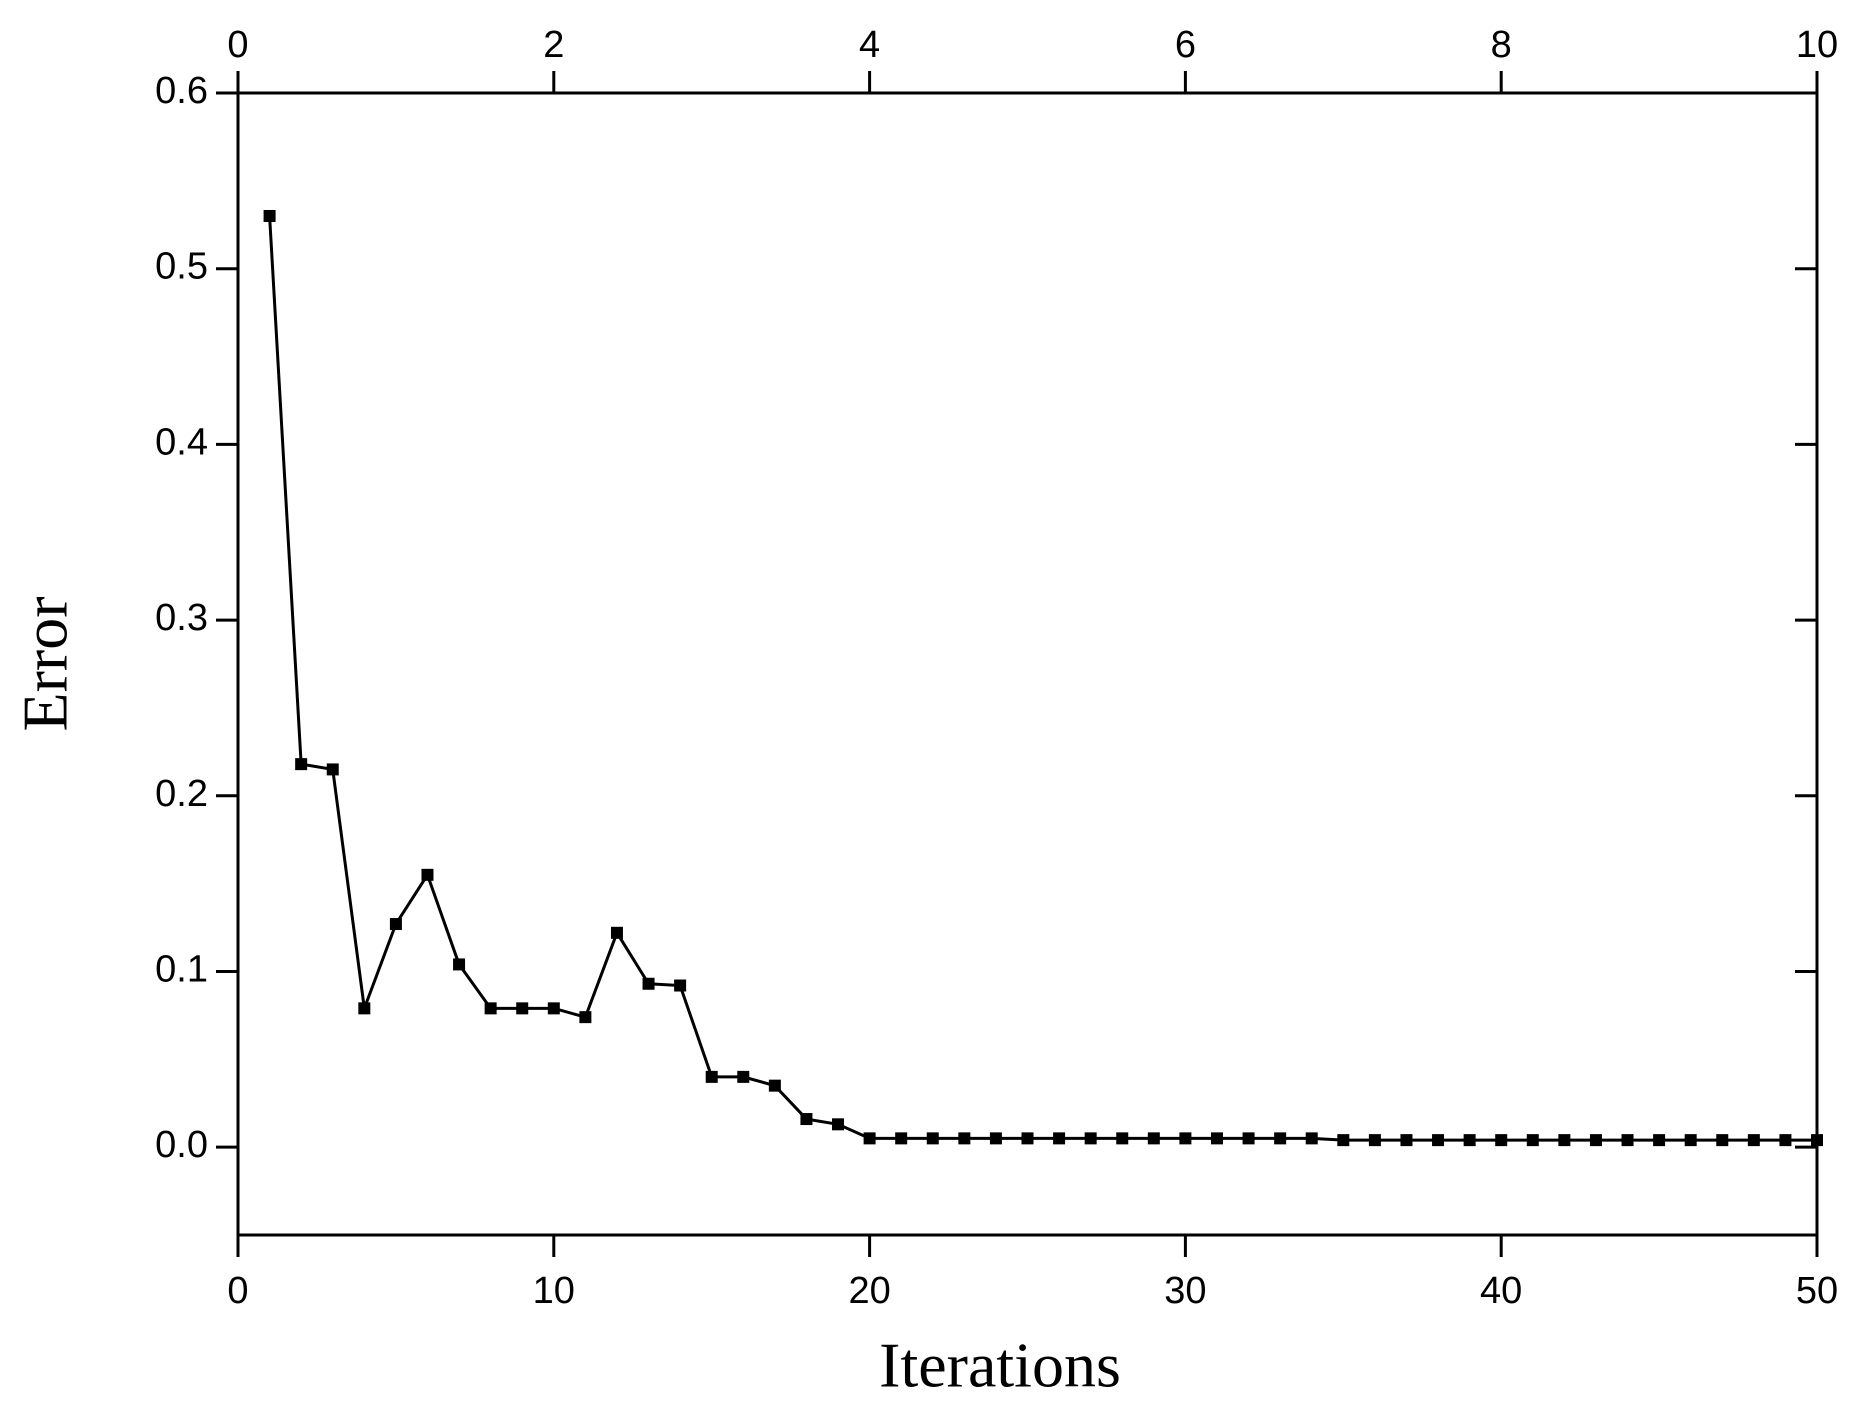 This screenshot has width=1873, height=1419. Describe the element at coordinates (553, 45) in the screenshot. I see `x2-tick-label: 2` at that location.